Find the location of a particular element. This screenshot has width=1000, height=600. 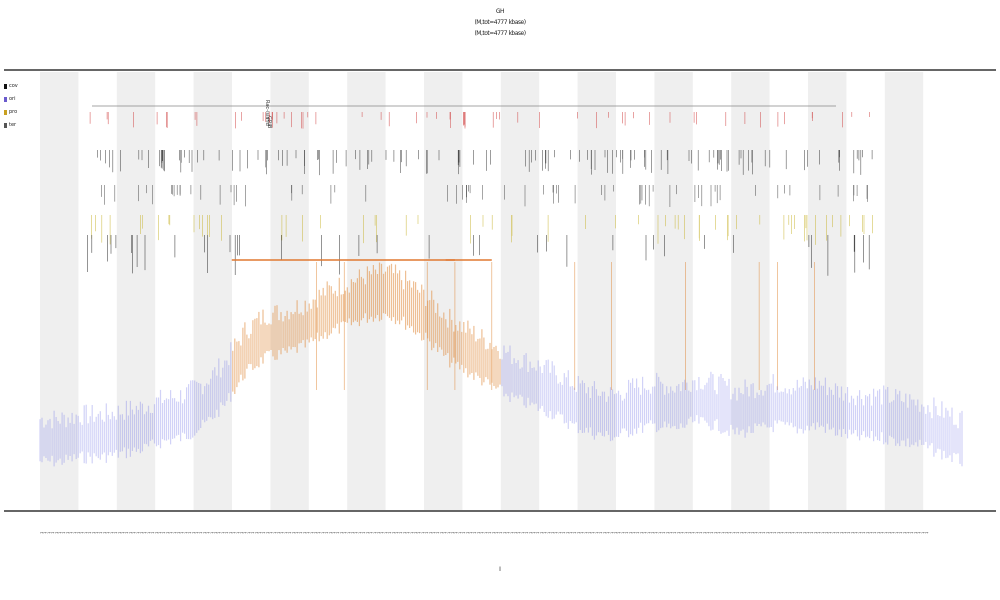

x-tick-label-236: t is located at coordinates (915, 533).